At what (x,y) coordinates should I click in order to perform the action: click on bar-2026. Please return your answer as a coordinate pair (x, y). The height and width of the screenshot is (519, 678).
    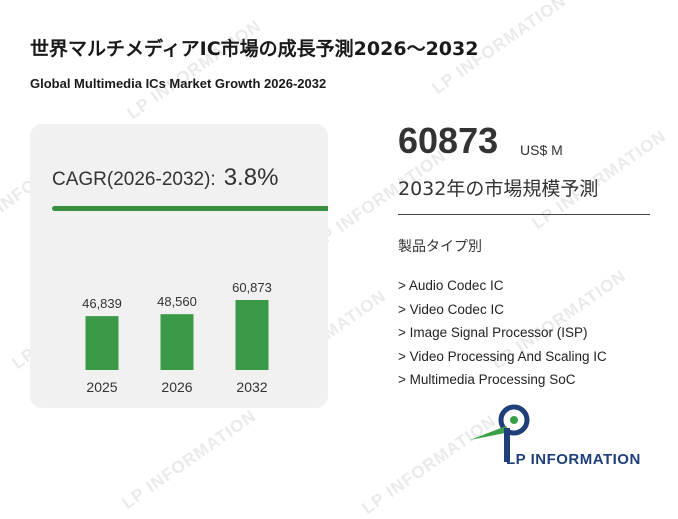
    Looking at the image, I should click on (177, 342).